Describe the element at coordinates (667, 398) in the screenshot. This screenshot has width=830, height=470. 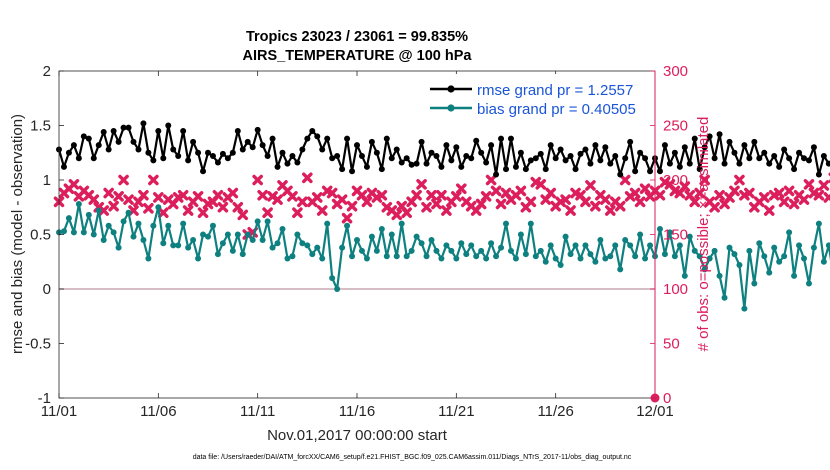
I see `y-tick-label-right: 0` at that location.